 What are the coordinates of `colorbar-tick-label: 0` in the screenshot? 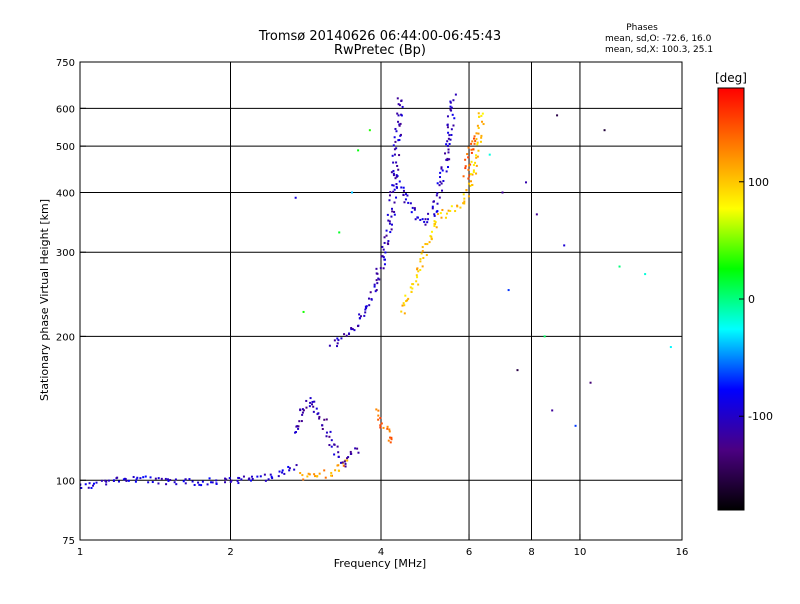 It's located at (751, 299).